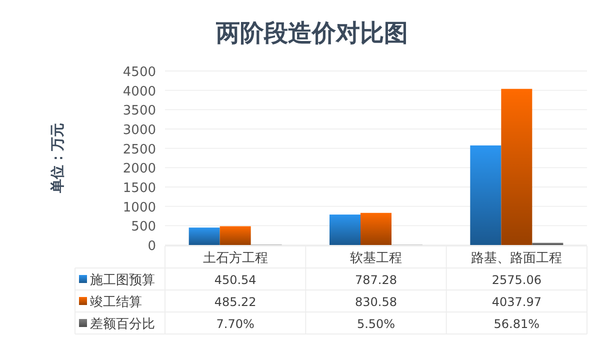  What do you see at coordinates (58, 158) in the screenshot?
I see `y-axis-title: 单位：万元` at bounding box center [58, 158].